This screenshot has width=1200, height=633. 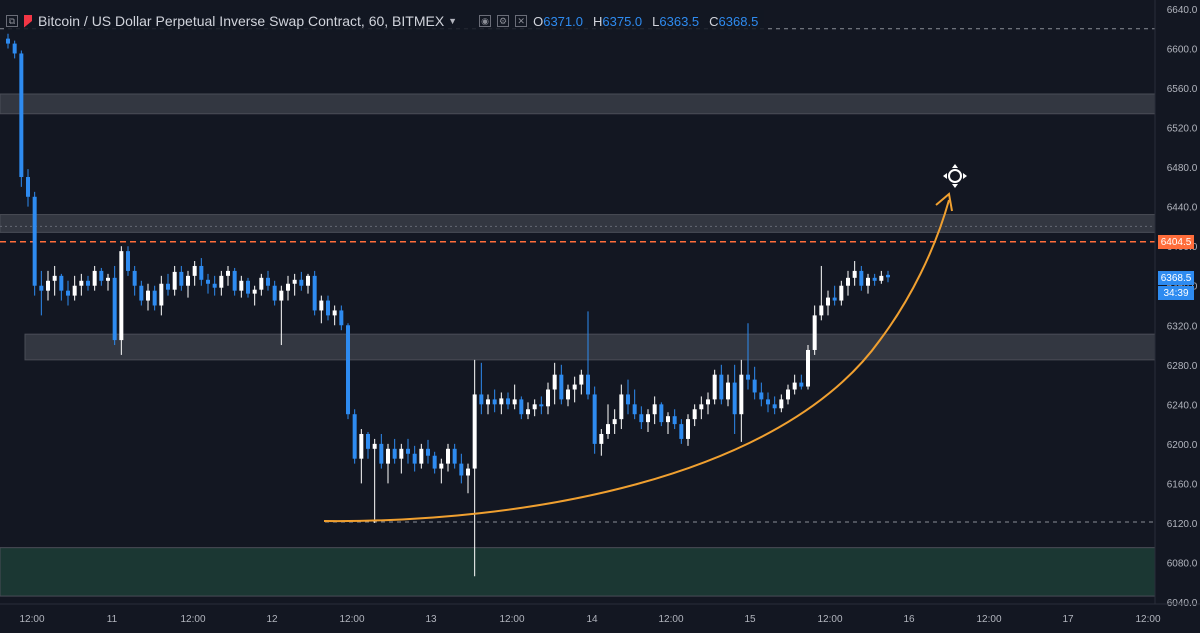 I want to click on ohlc-low: L6363.5, so click(x=676, y=21).